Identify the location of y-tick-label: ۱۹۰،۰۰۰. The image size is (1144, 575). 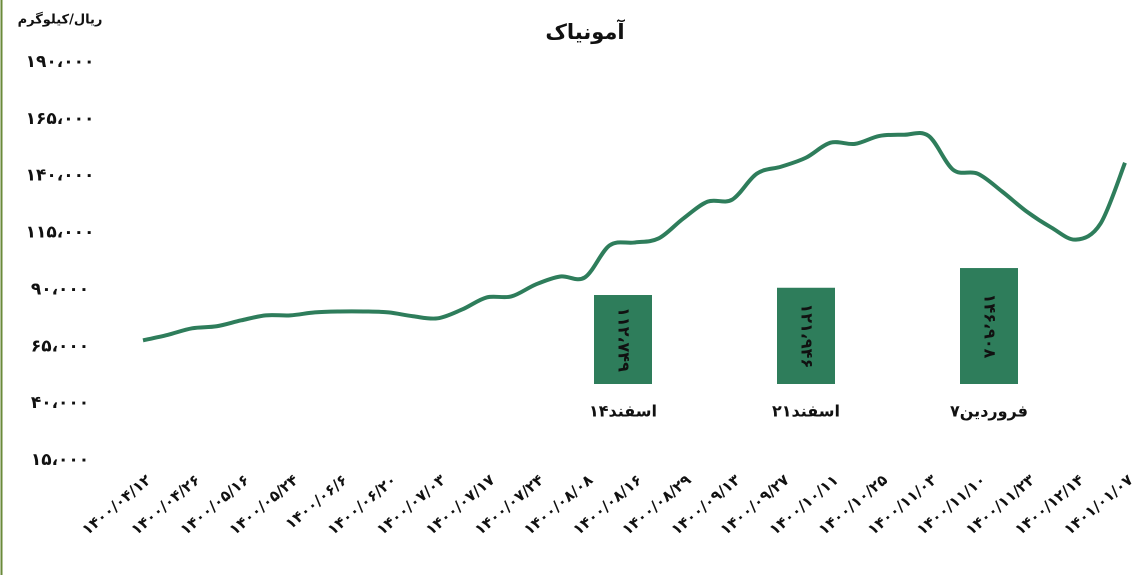
(60, 62).